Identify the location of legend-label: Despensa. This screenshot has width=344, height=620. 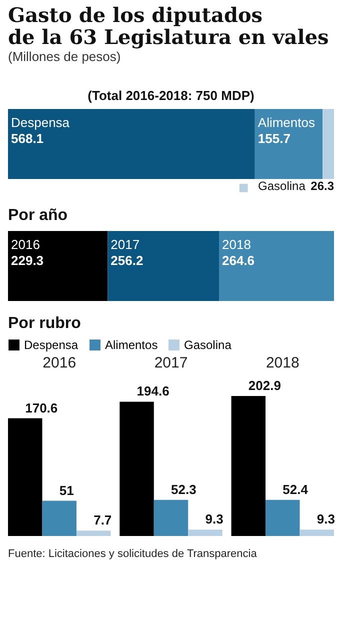
(51, 345).